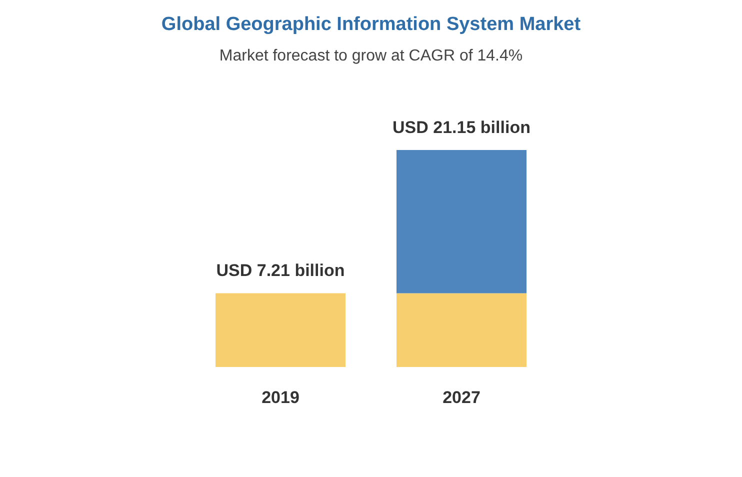 The height and width of the screenshot is (477, 742). I want to click on chart-title: Global Geographic Information System Market, so click(371, 24).